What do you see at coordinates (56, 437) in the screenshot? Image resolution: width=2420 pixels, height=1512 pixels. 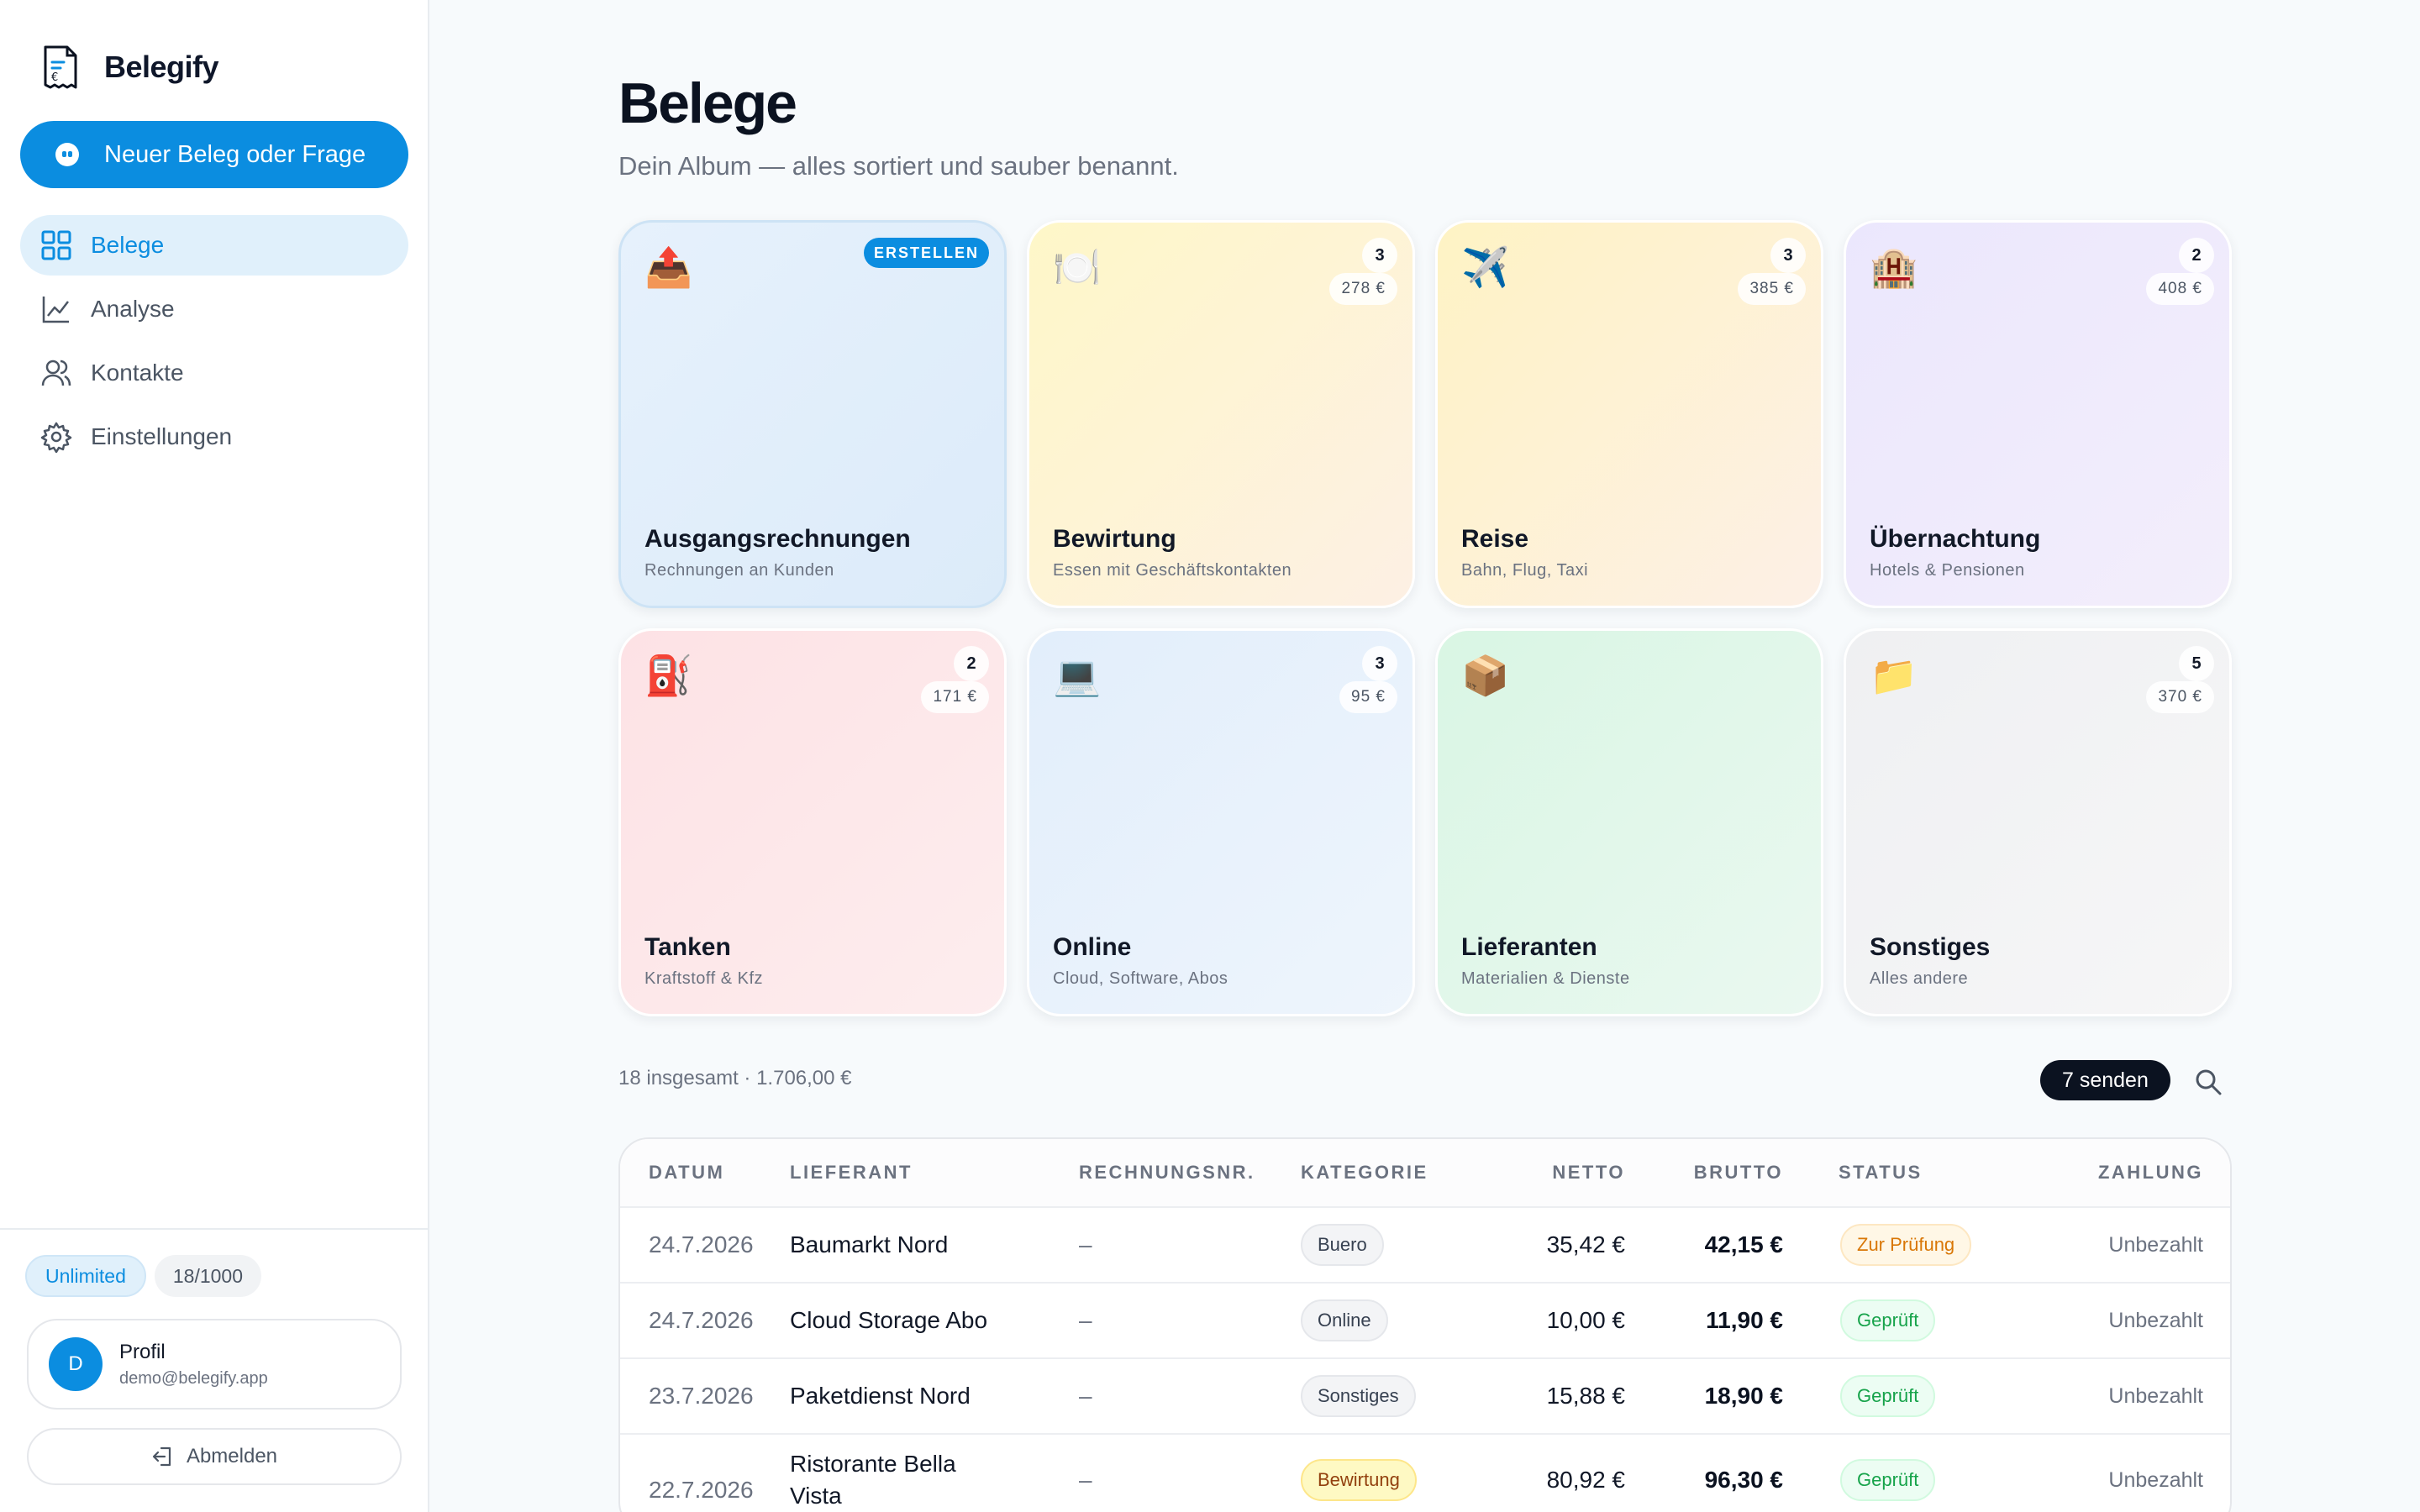 I see `gear-icon` at bounding box center [56, 437].